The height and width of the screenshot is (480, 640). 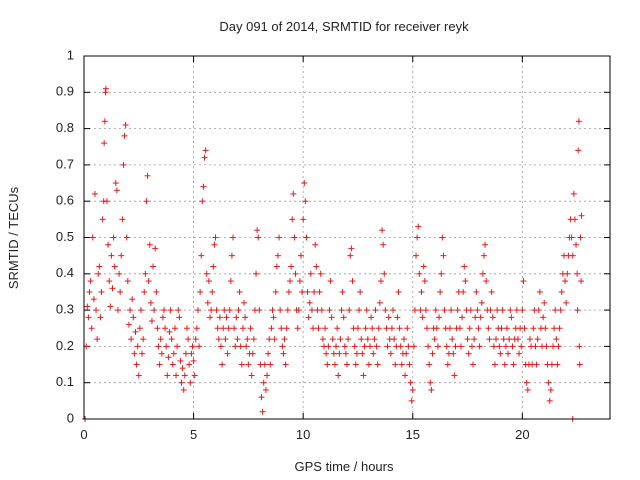 I want to click on x-tick-label: 5, so click(x=193, y=434).